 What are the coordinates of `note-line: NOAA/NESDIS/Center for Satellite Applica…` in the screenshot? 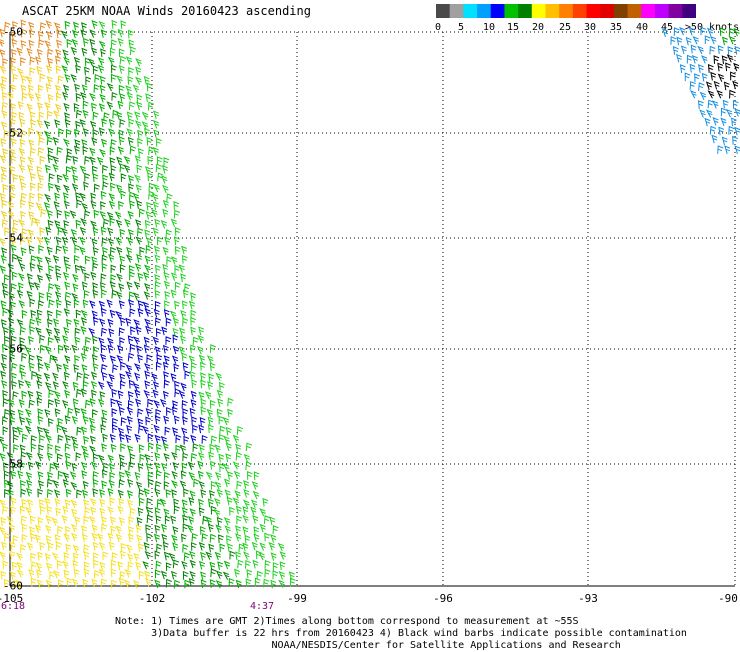 It's located at (368, 645).